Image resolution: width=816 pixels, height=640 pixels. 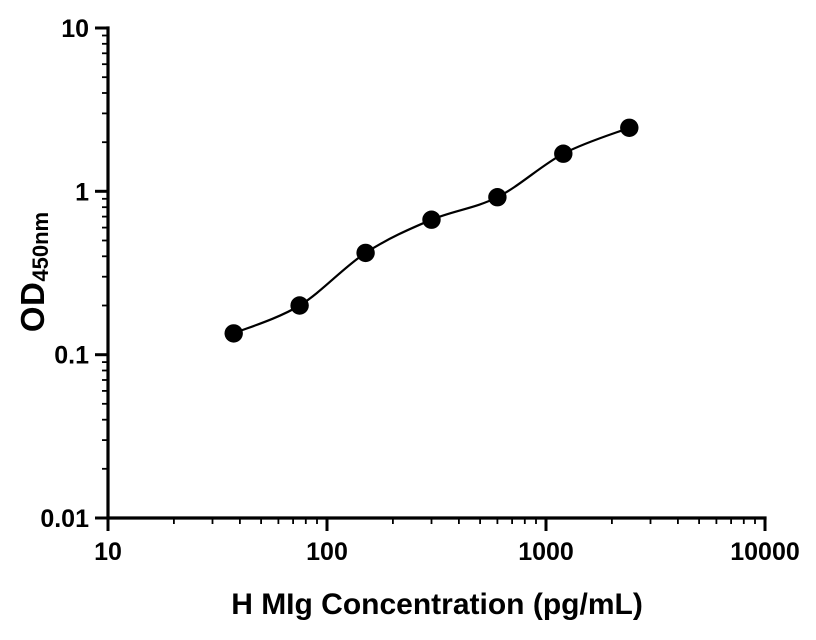 I want to click on y-tick-label: 0.1, so click(x=71, y=356).